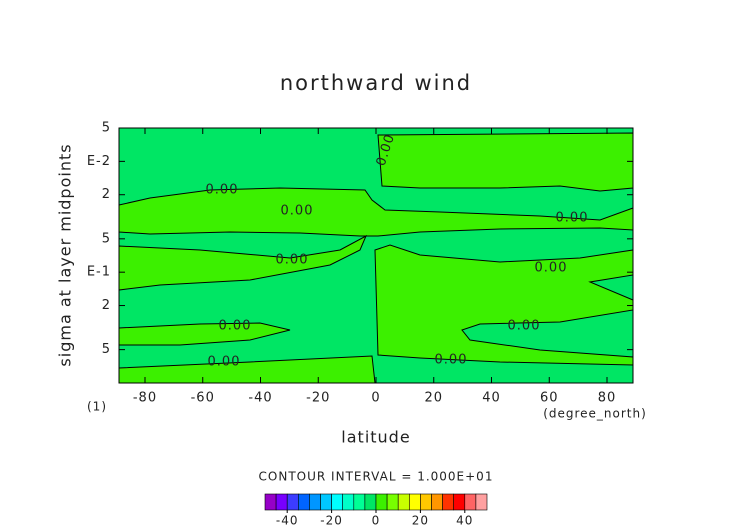  I want to click on colorbar-tick-label: 20, so click(420, 521).